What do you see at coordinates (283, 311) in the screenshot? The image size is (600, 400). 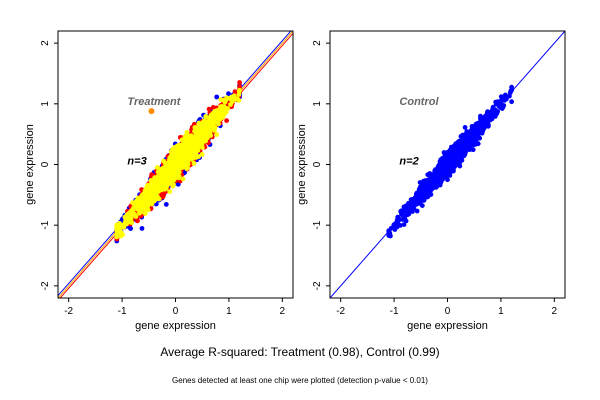 I see `x-tick-label: 2` at bounding box center [283, 311].